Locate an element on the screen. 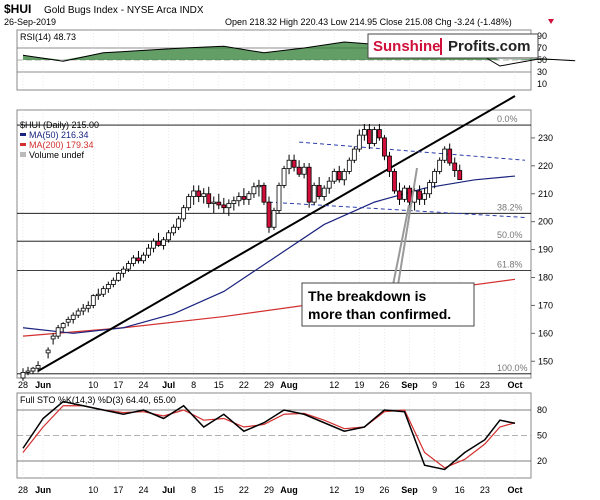 Image resolution: width=600 pixels, height=500 pixels. sto-axis-ticks: 20 50 80 is located at coordinates (542, 435).